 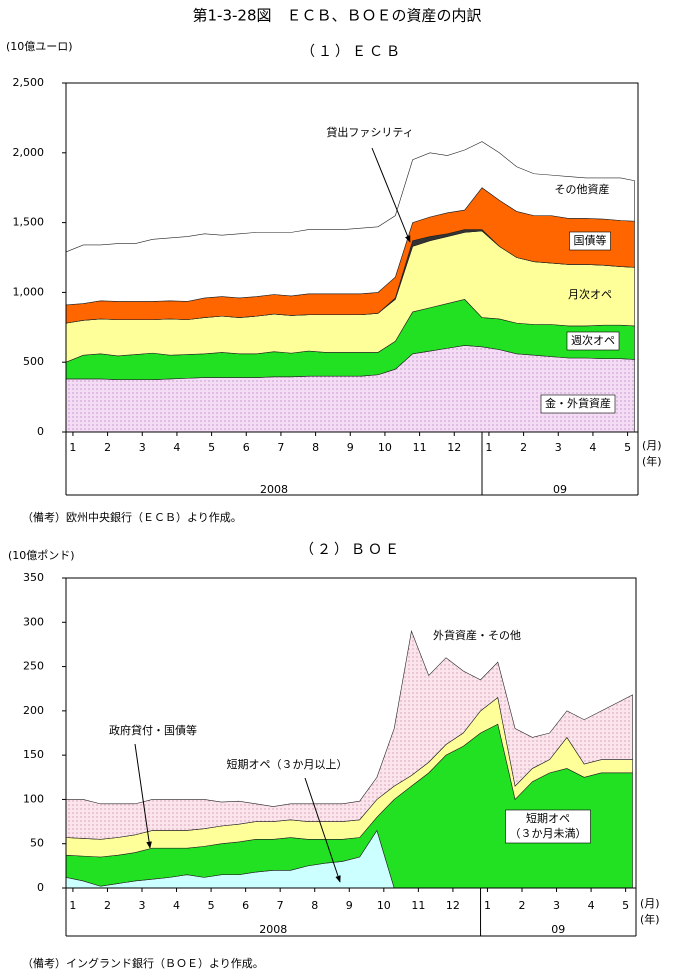 What do you see at coordinates (33, 798) in the screenshot?
I see `y-tick-label: 100` at bounding box center [33, 798].